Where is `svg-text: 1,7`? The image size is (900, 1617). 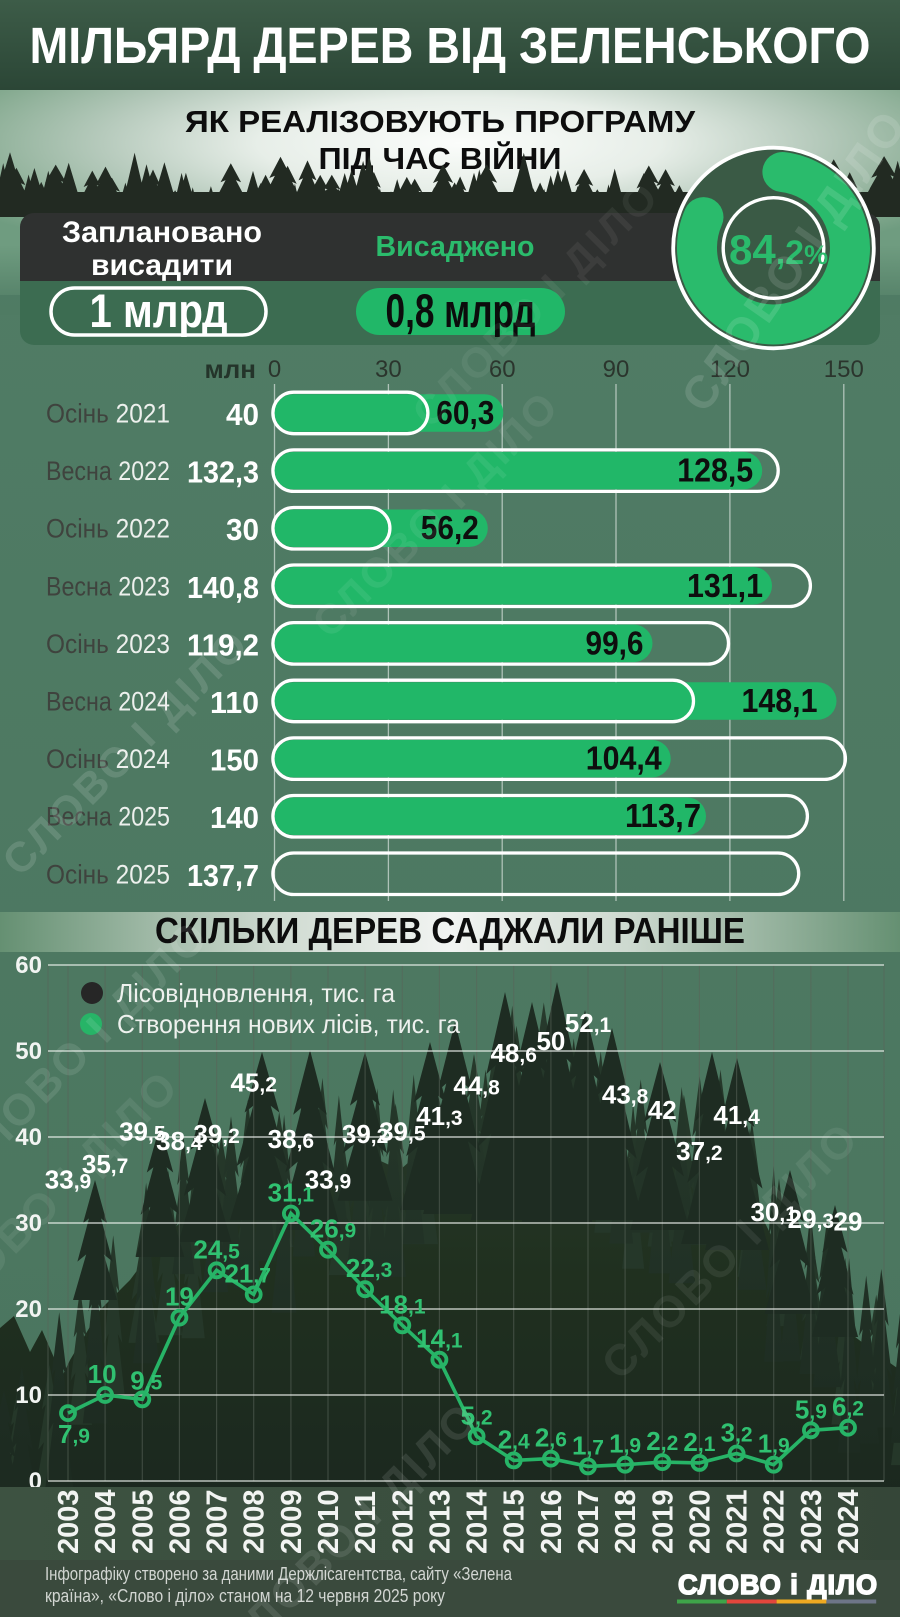
svg-text: 1,7 is located at coordinates (588, 1445).